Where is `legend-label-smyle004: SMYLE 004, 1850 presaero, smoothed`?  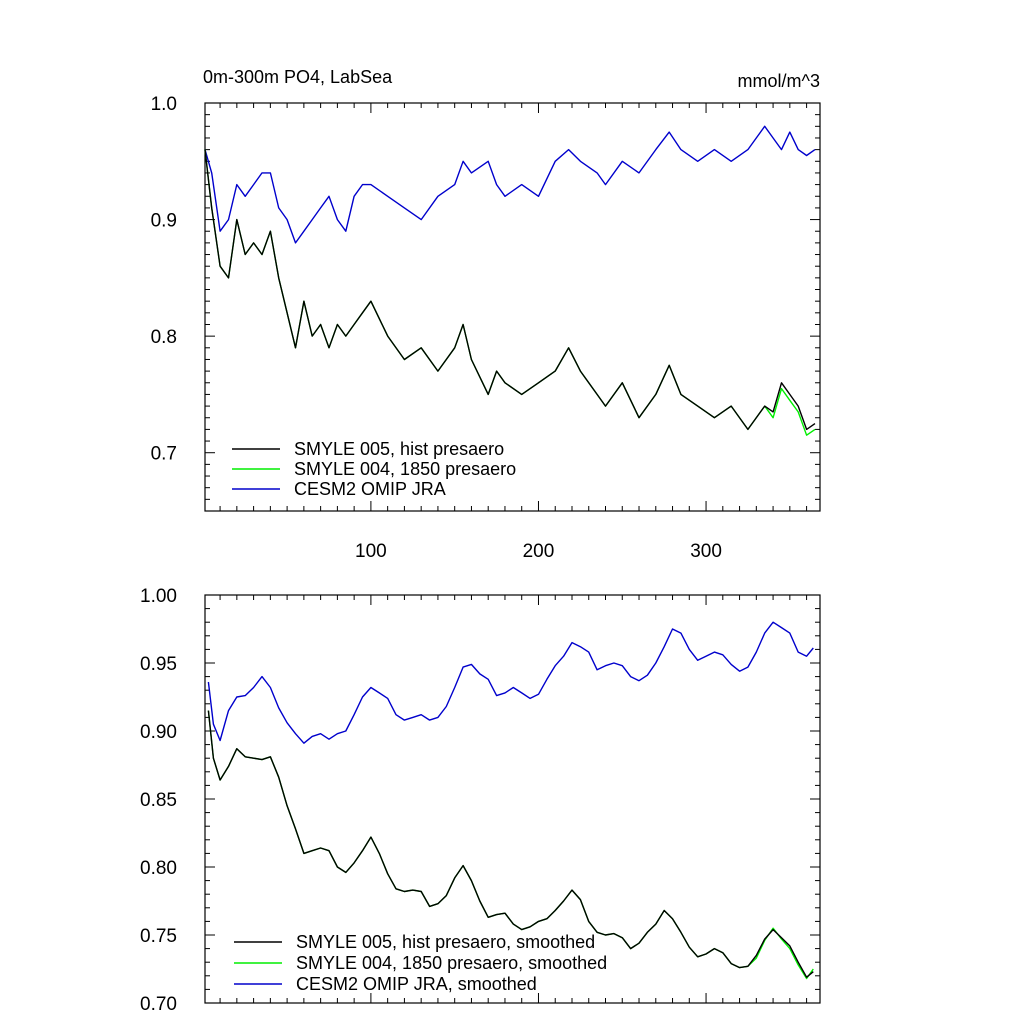 legend-label-smyle004: SMYLE 004, 1850 presaero, smoothed is located at coordinates (451, 963).